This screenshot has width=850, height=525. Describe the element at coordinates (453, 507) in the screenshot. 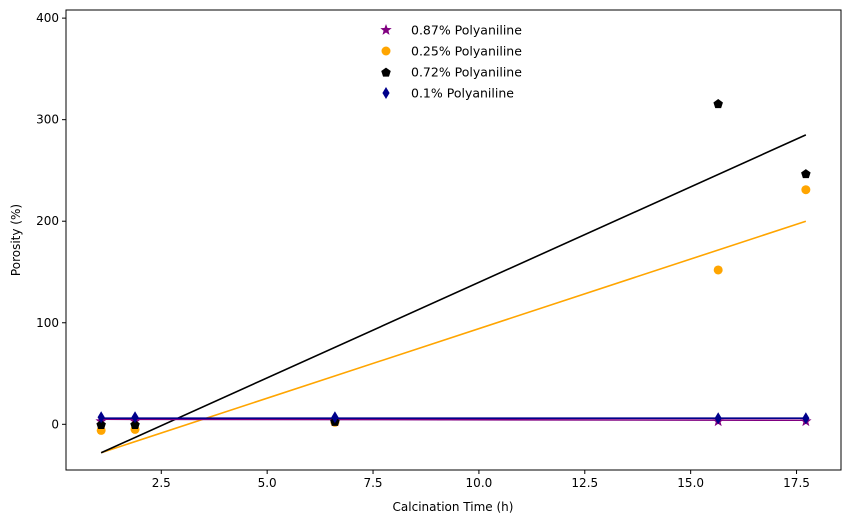

I see `x-axis-label: Calcination Time (h)` at that location.